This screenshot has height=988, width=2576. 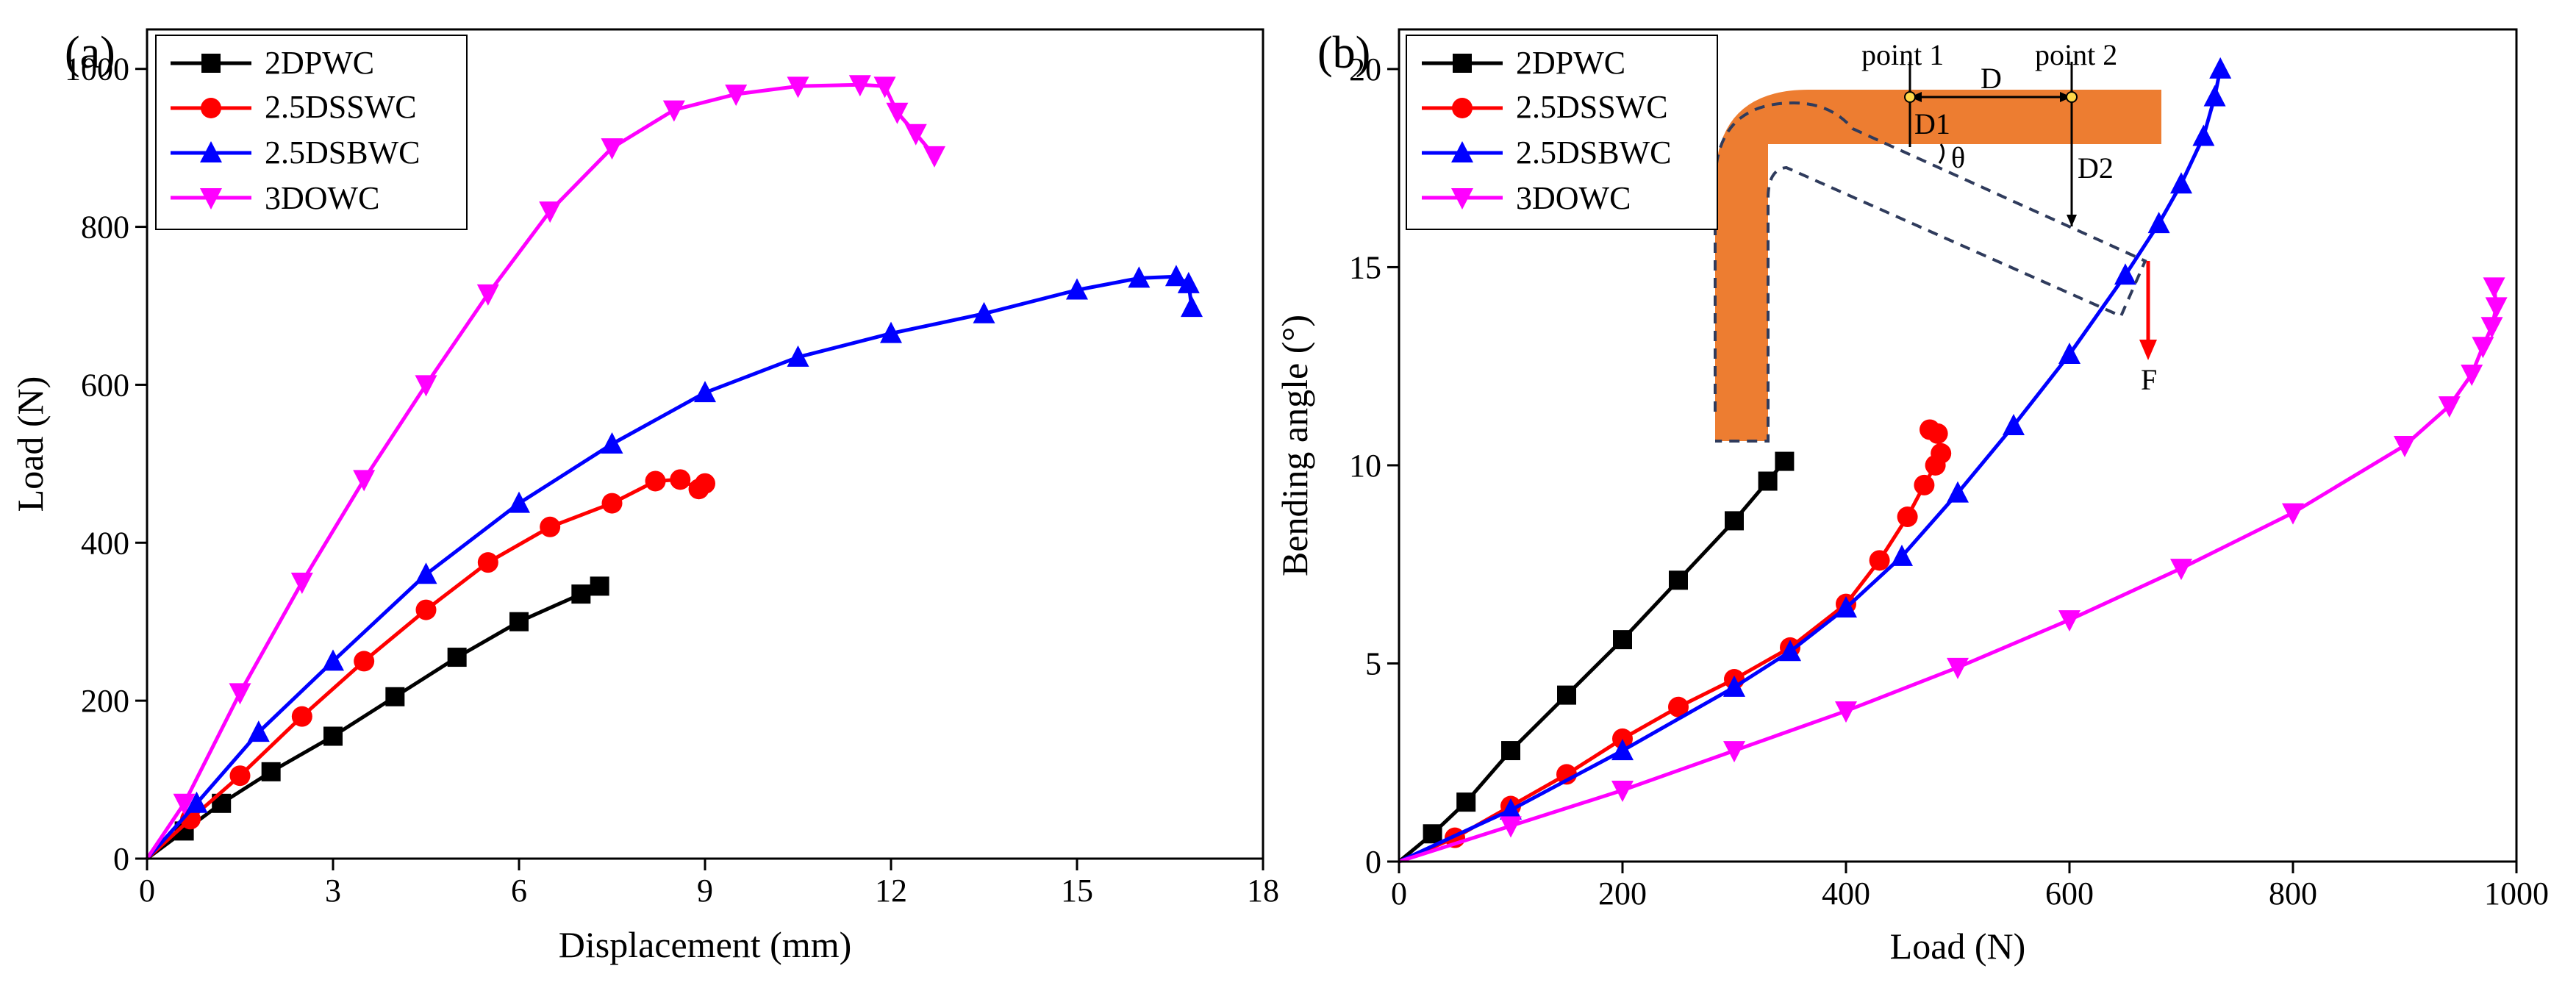 I want to click on panel-b-x-tick-label: 400, so click(x=1846, y=894).